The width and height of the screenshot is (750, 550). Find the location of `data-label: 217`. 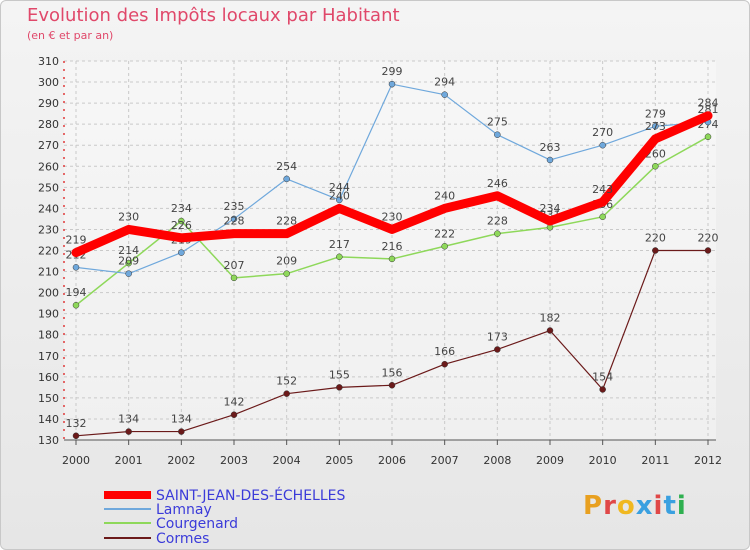

data-label: 217 is located at coordinates (339, 244).